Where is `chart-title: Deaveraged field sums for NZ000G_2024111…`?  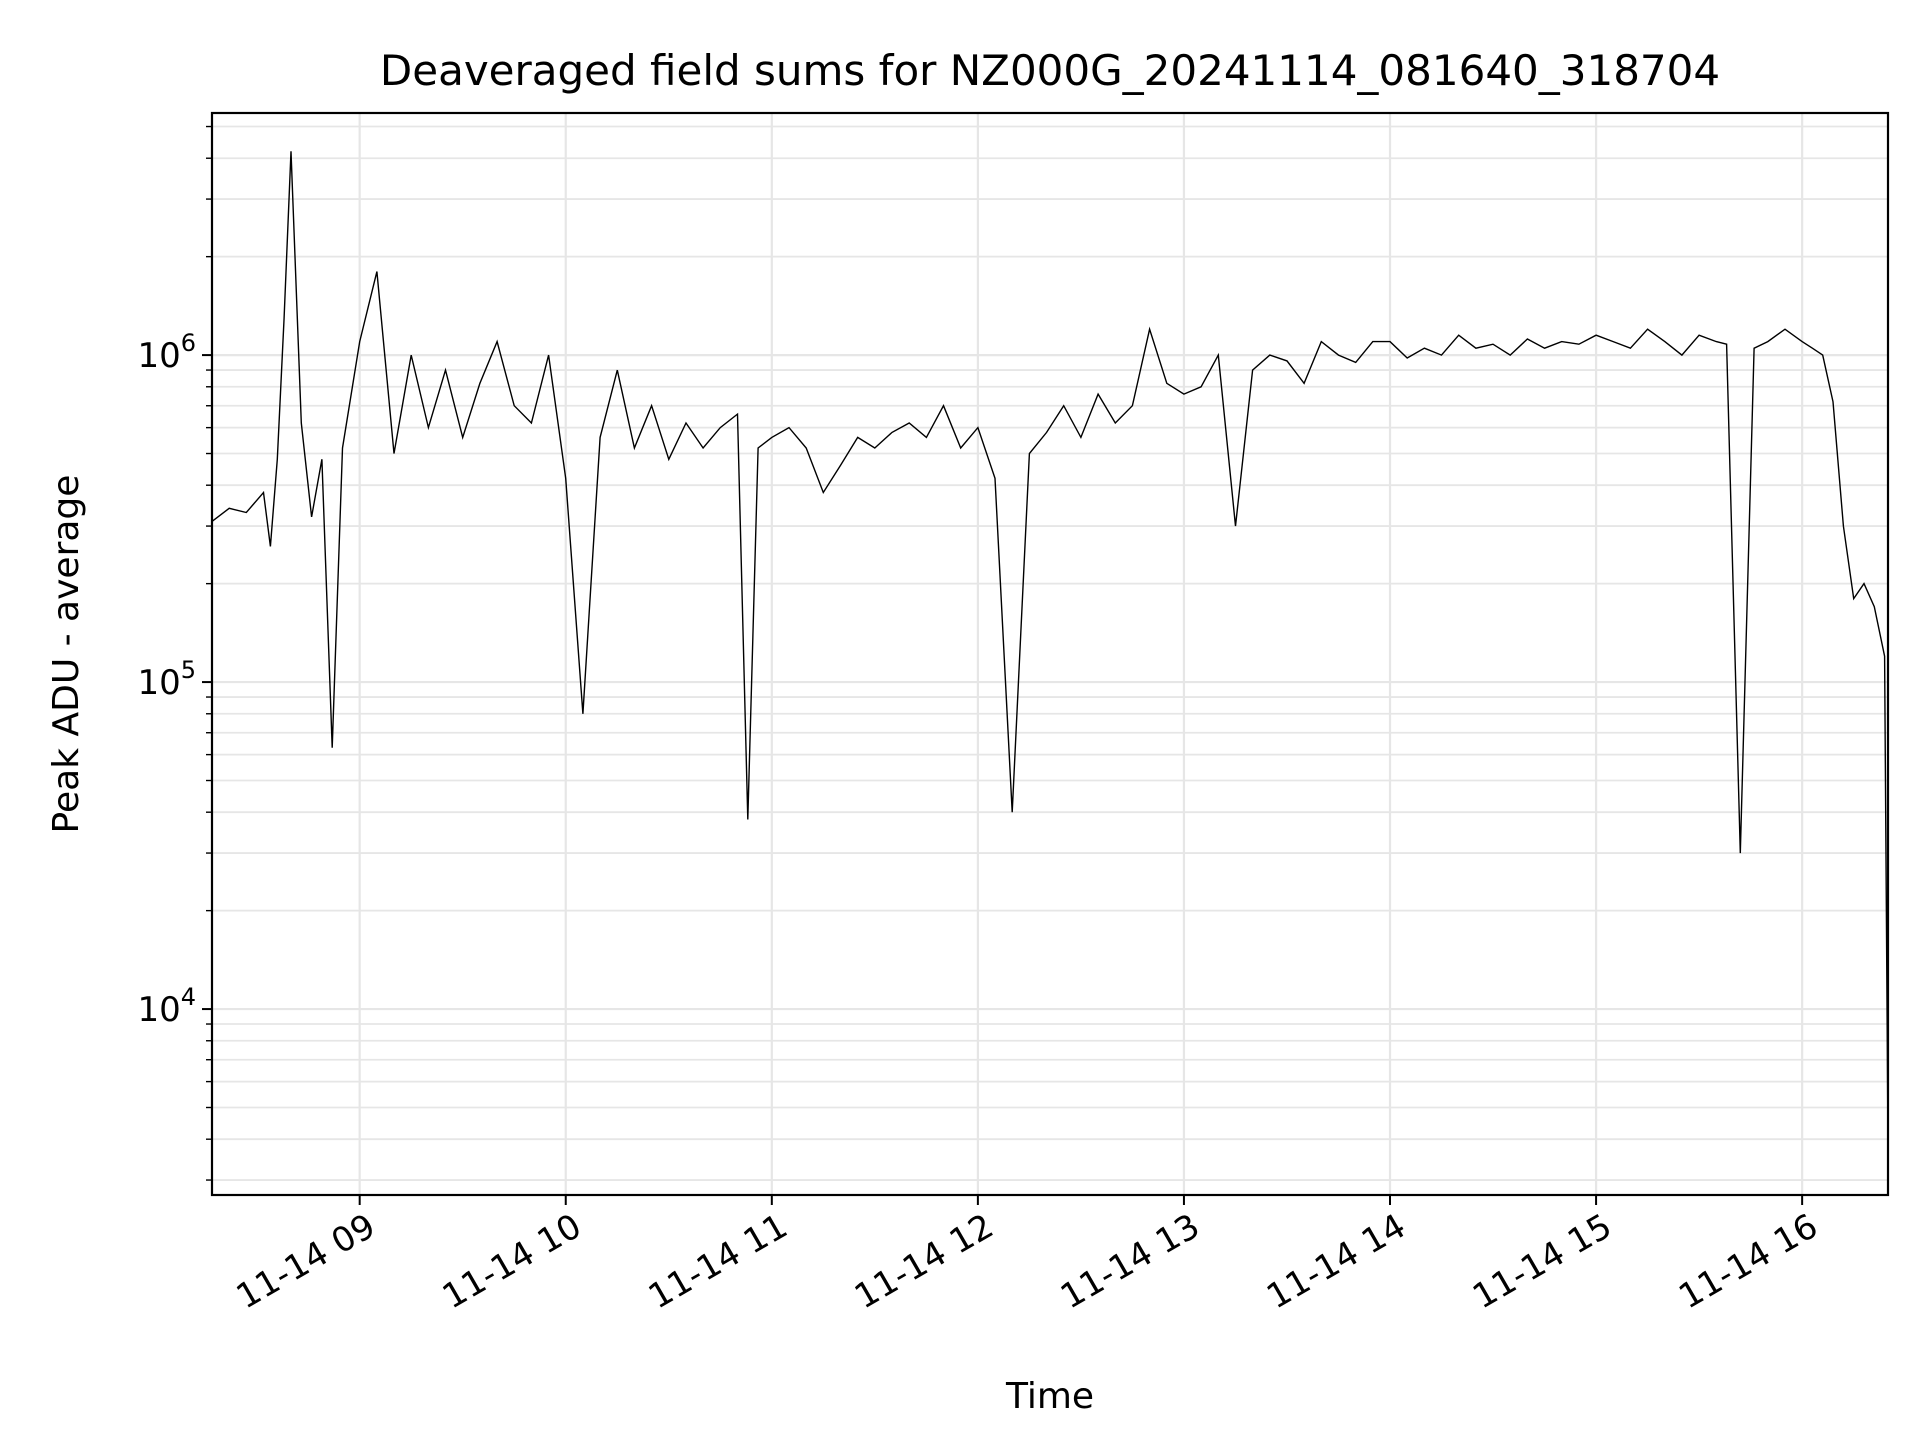 chart-title: Deaveraged field sums for NZ000G_2024111… is located at coordinates (1050, 70).